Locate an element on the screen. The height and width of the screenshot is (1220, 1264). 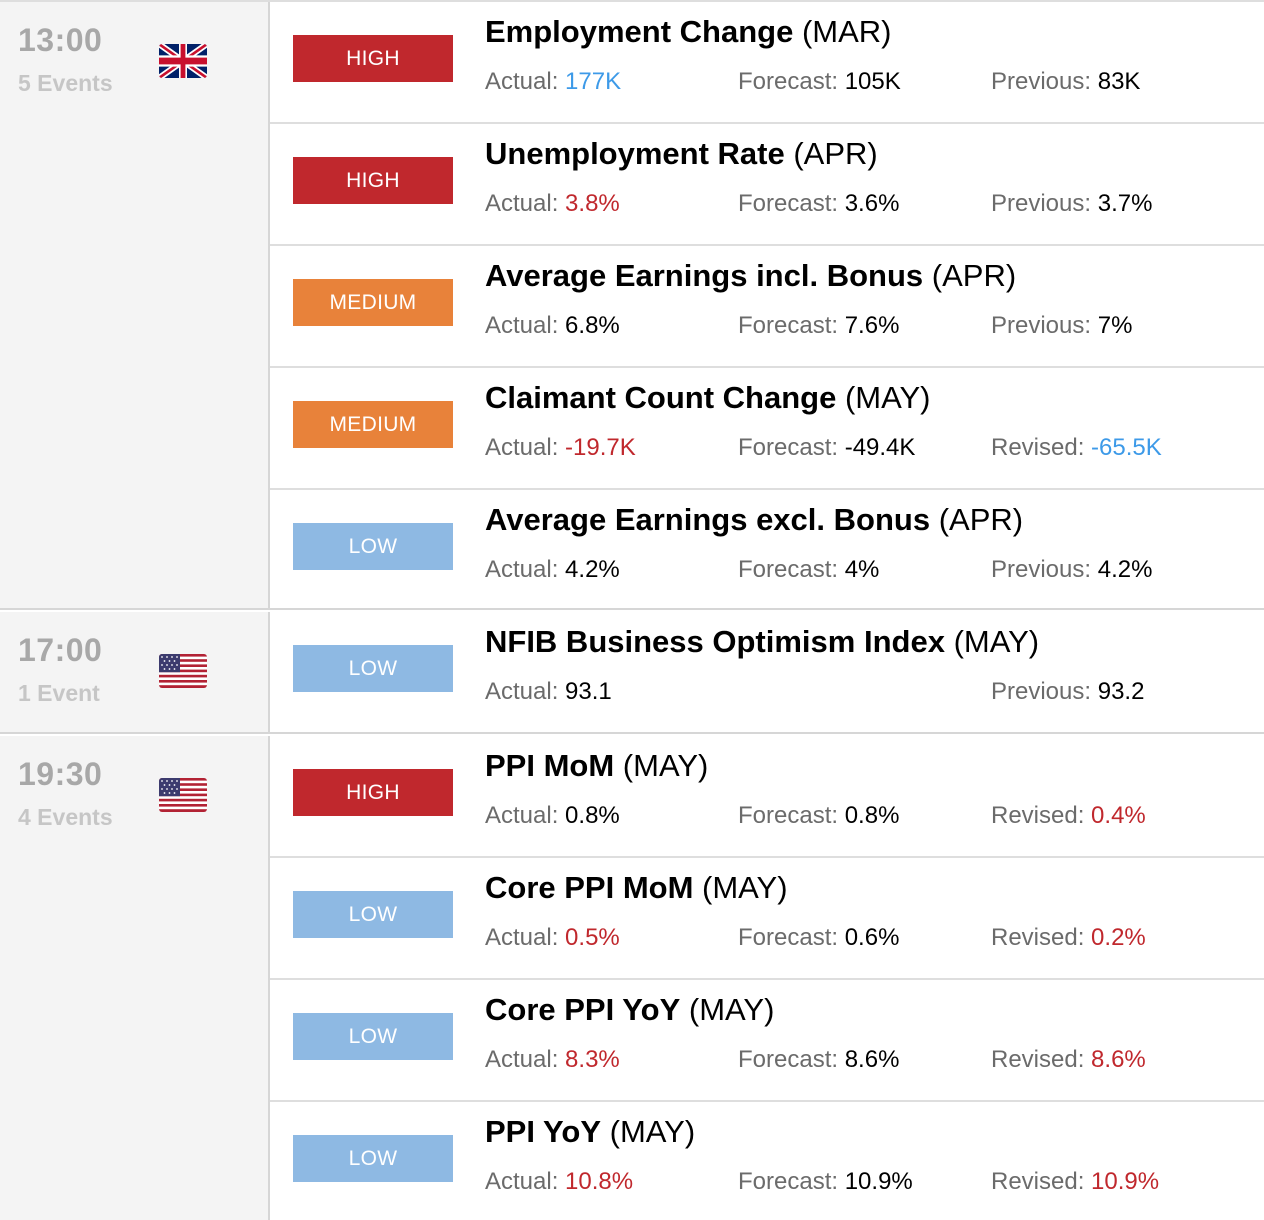
revised-stat: Revised: 10.9% is located at coordinates (1075, 1182).